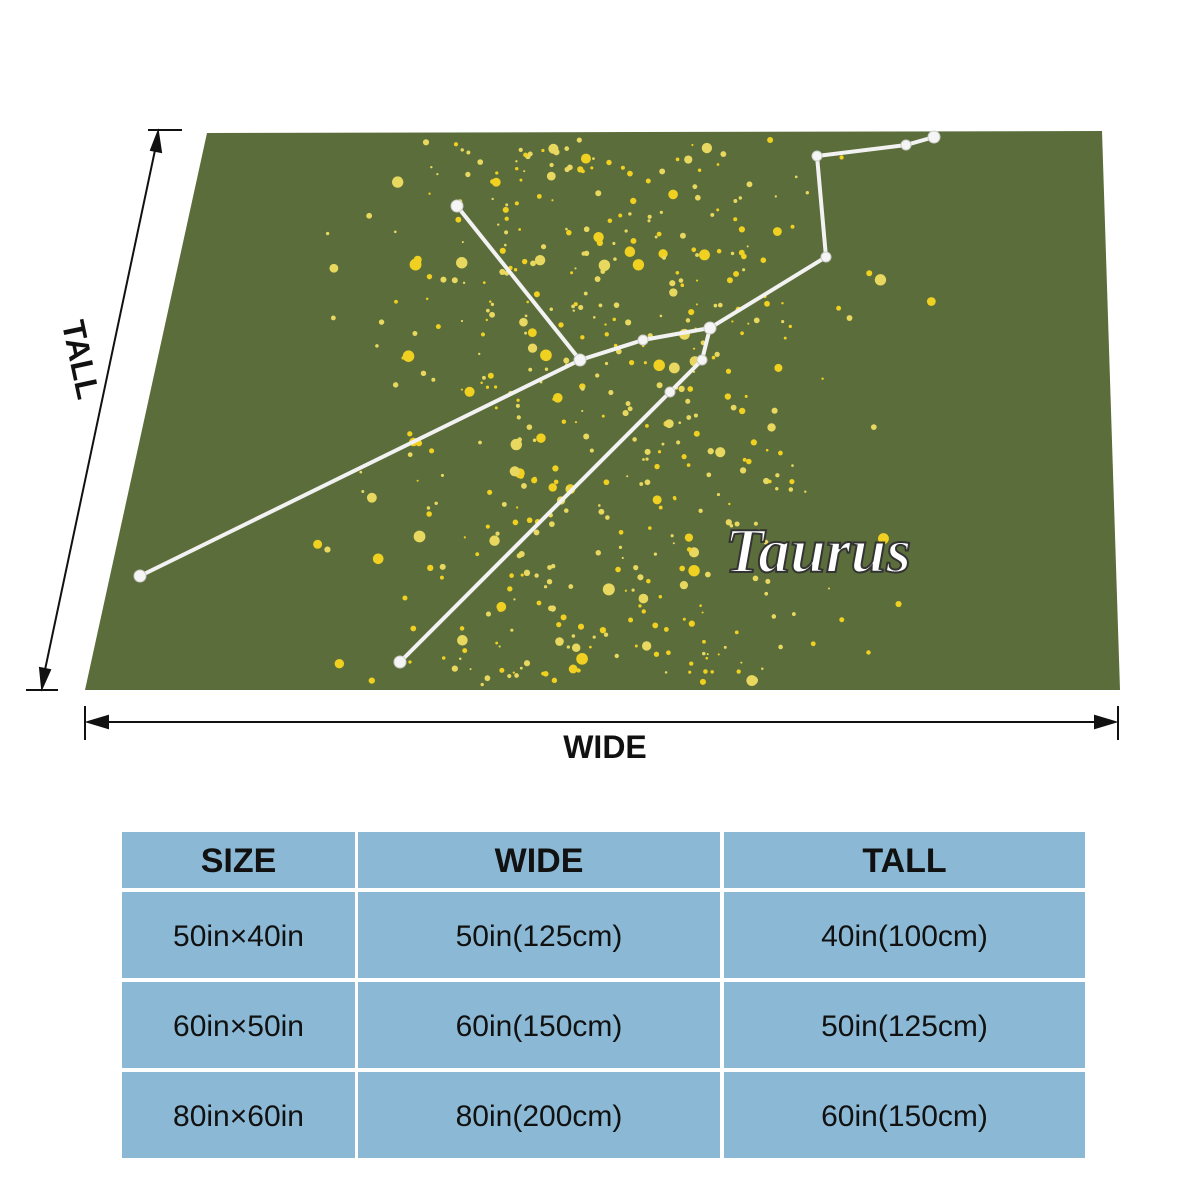 The width and height of the screenshot is (1200, 1200). What do you see at coordinates (605, 747) in the screenshot?
I see `wide-label: WIDE` at bounding box center [605, 747].